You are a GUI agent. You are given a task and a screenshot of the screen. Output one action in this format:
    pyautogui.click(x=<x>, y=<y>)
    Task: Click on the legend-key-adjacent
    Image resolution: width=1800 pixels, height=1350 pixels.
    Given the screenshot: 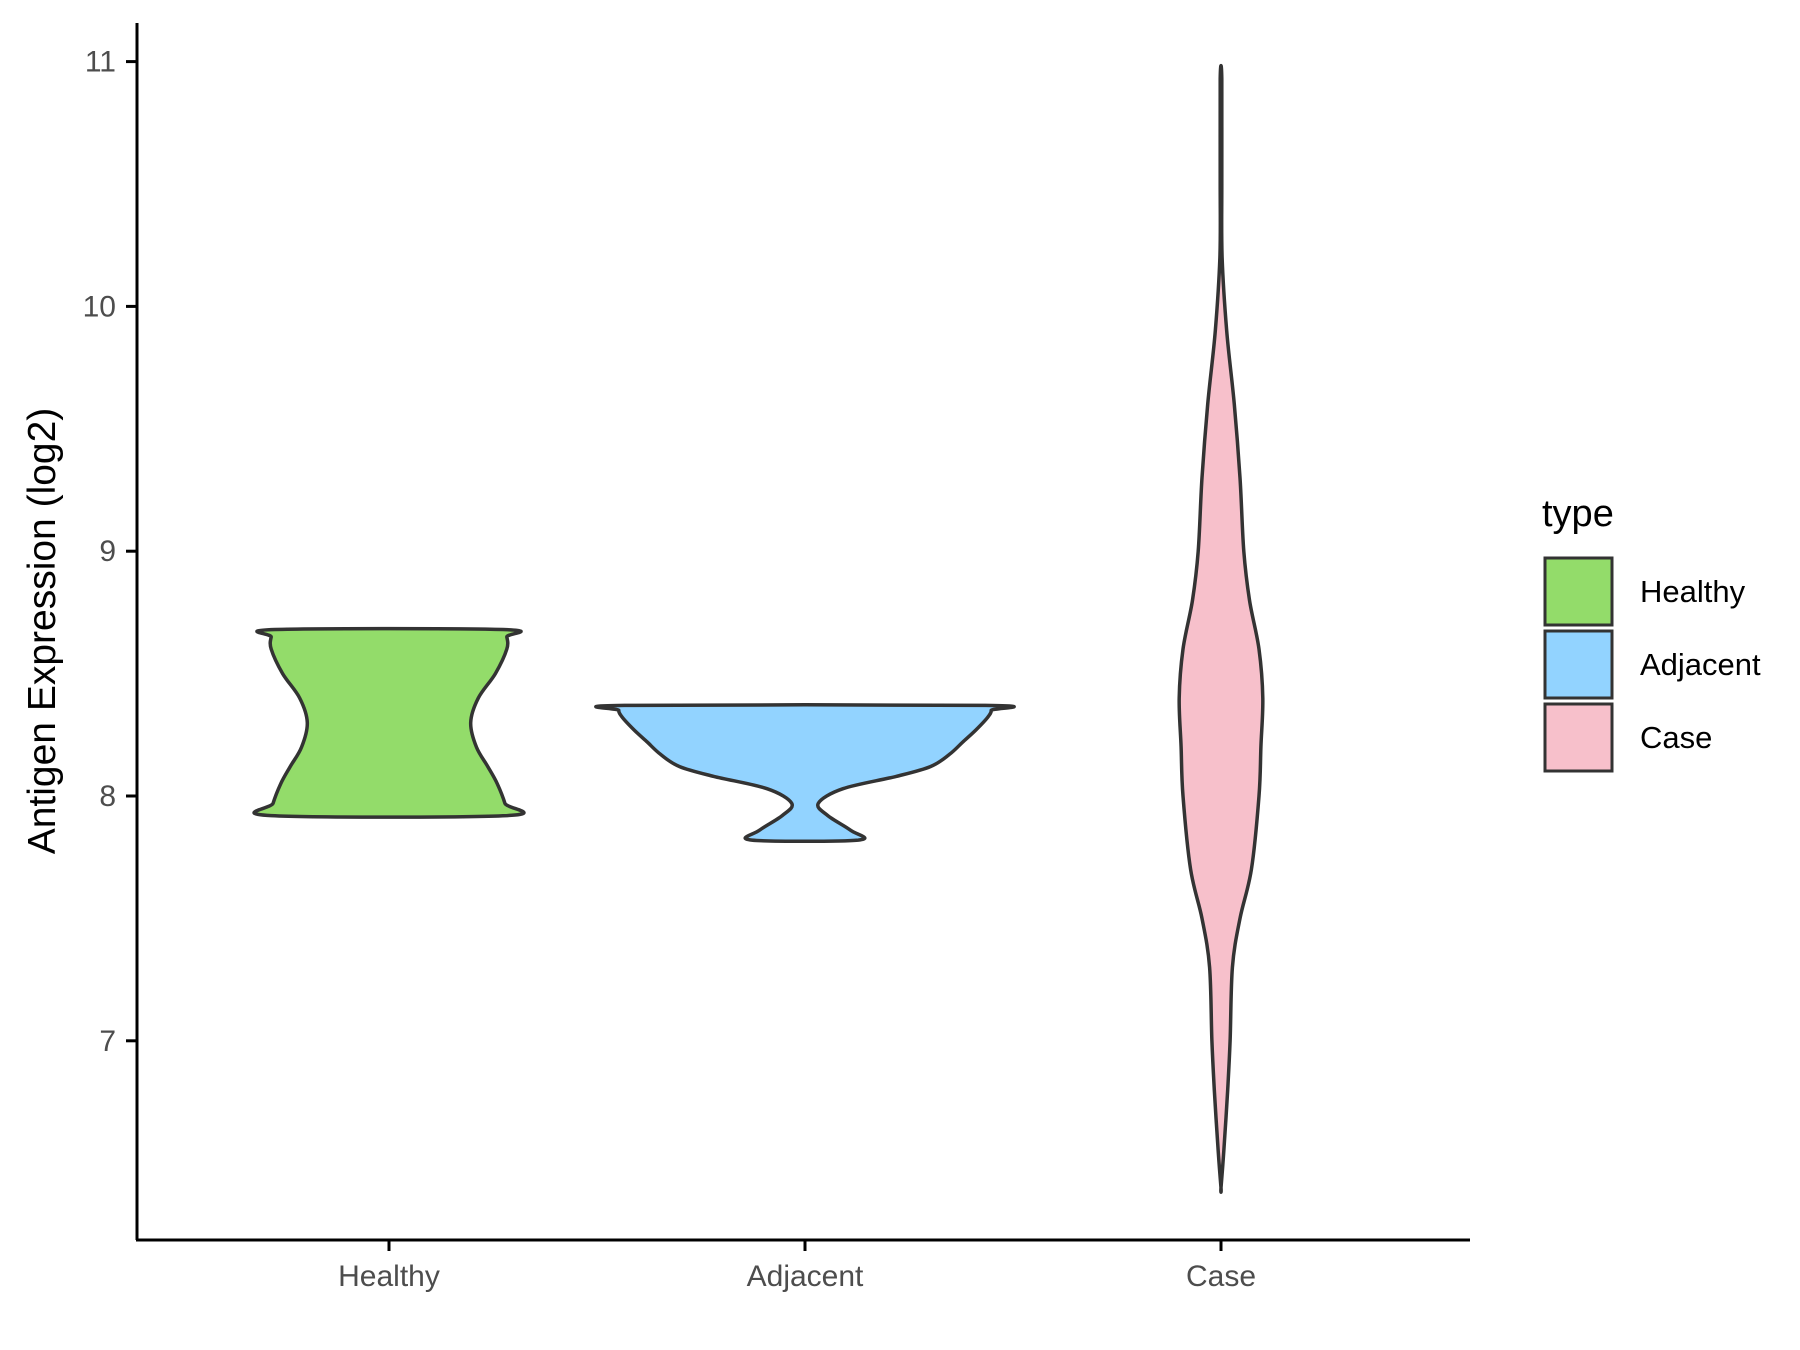 What is the action you would take?
    pyautogui.click(x=1578, y=664)
    